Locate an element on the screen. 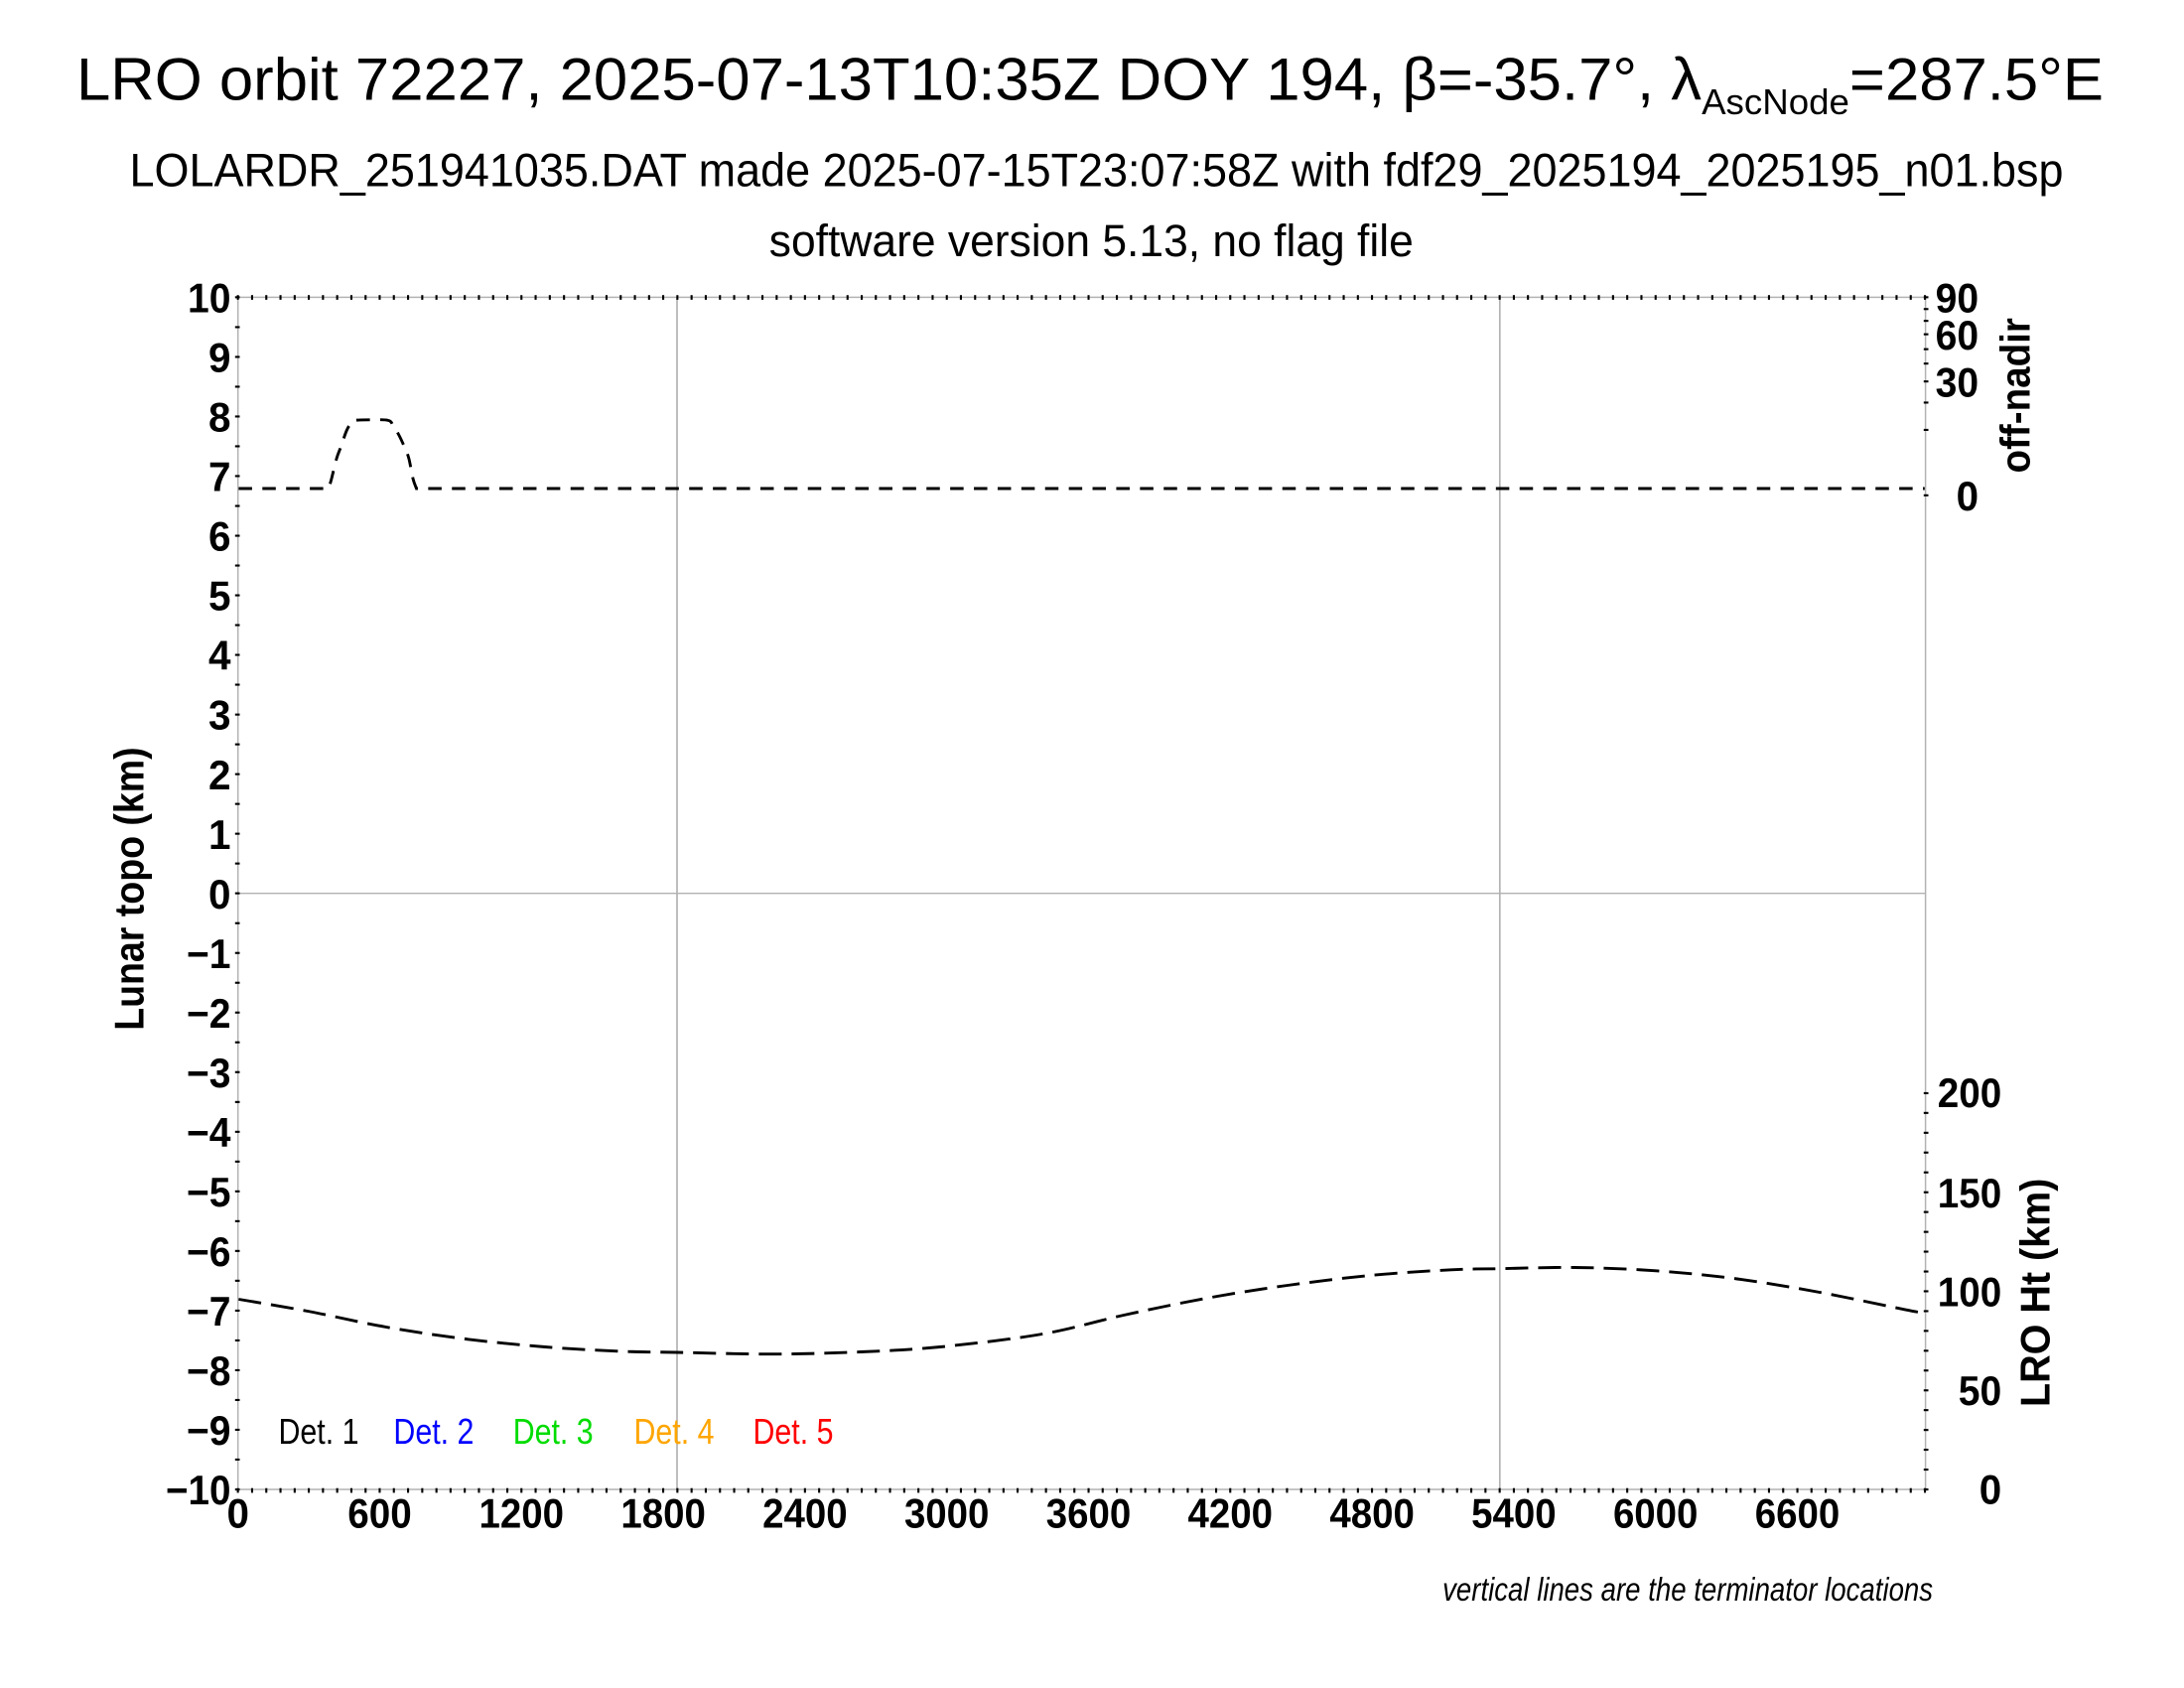 Image resolution: width=2184 pixels, height=1688 pixels. svg-text: 1800 is located at coordinates (663, 1512).